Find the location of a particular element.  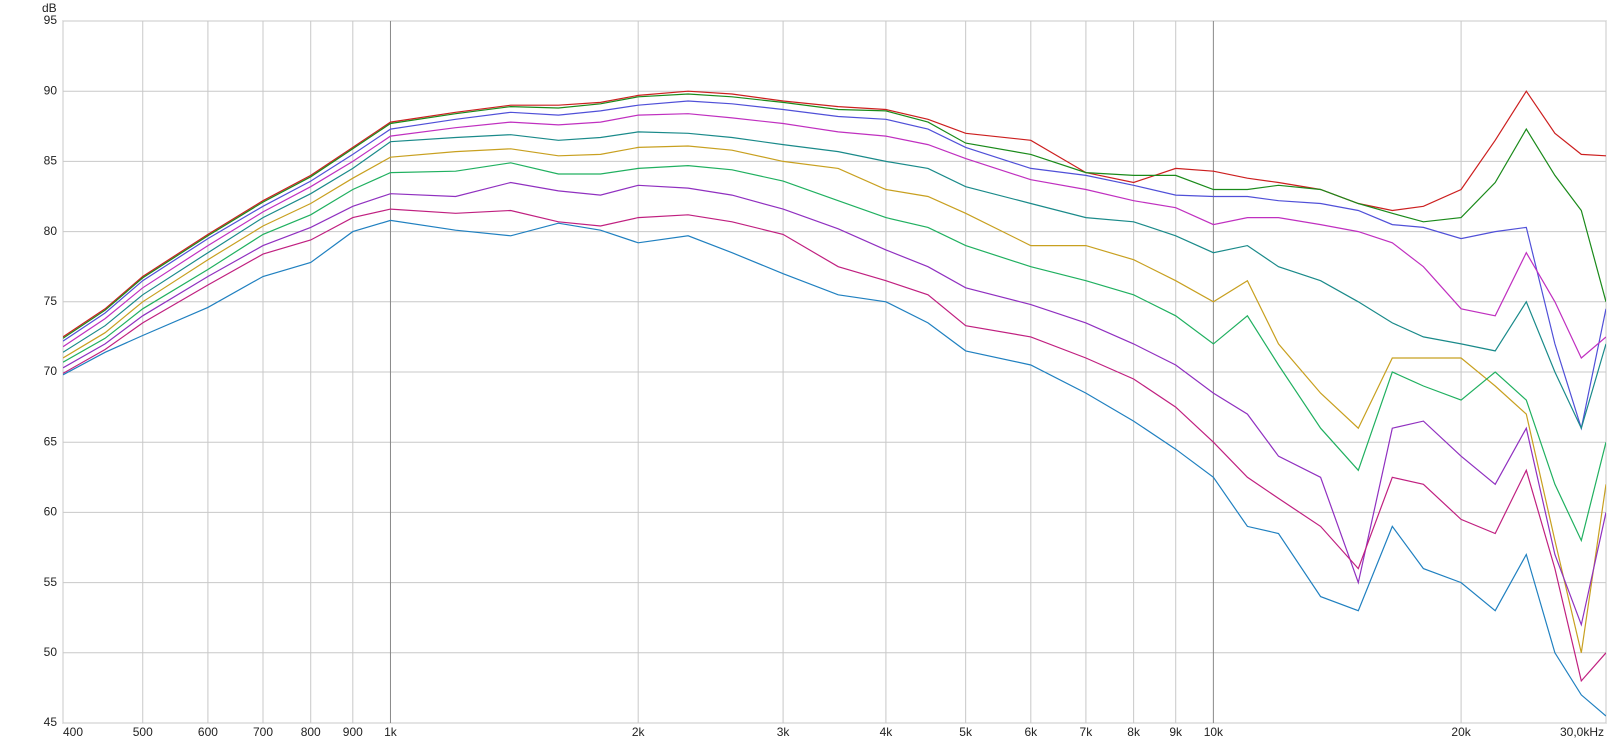

y-tick-label: 90 is located at coordinates (51, 90).